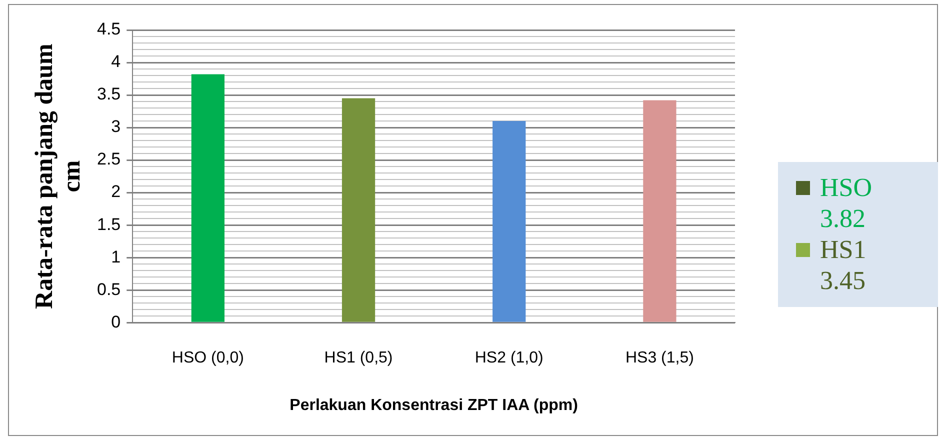  Describe the element at coordinates (116, 322) in the screenshot. I see `y-tick-label: 0` at that location.